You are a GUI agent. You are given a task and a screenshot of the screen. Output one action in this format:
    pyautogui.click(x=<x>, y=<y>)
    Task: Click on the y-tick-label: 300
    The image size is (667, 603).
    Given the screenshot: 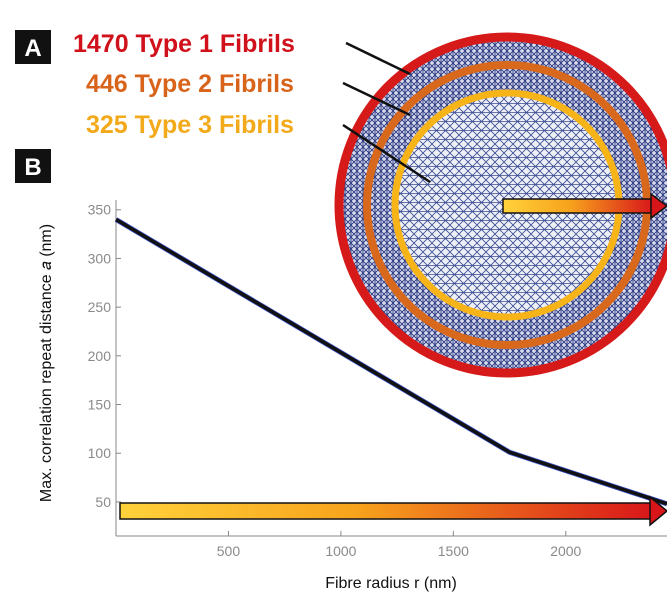 What is the action you would take?
    pyautogui.click(x=100, y=258)
    